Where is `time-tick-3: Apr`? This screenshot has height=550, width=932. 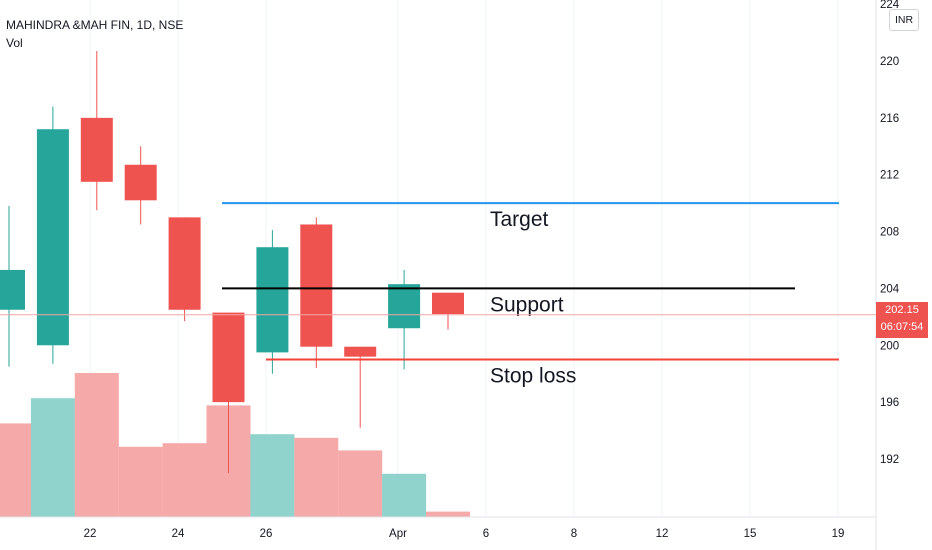
time-tick-3: Apr is located at coordinates (398, 534).